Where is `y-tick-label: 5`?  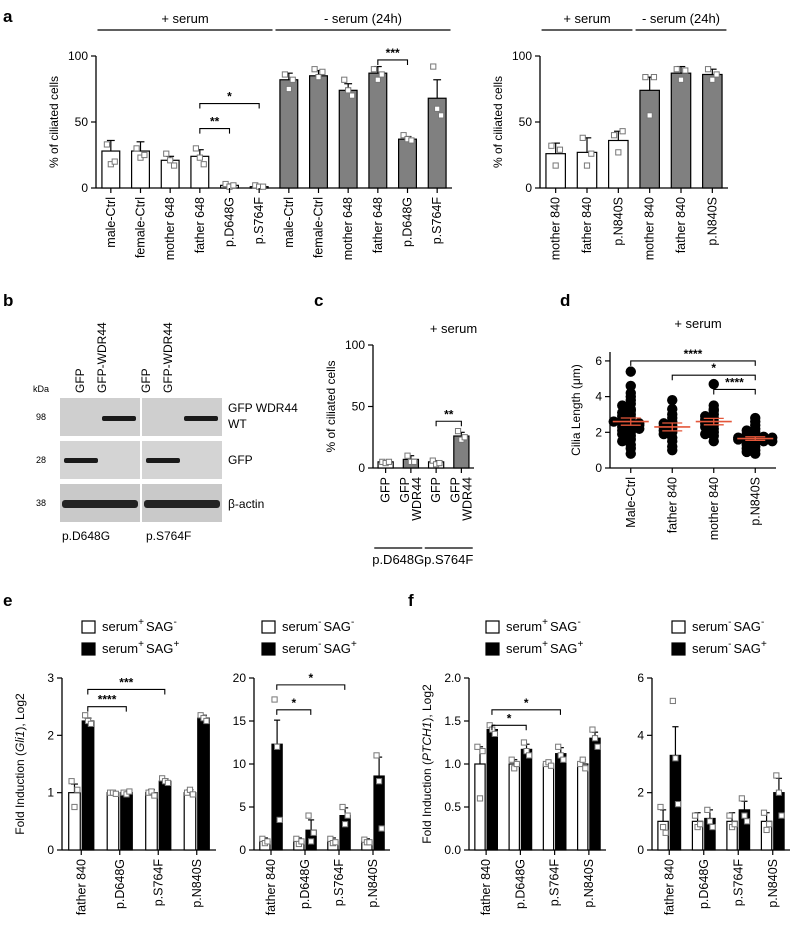
y-tick-label: 5 is located at coordinates (242, 807).